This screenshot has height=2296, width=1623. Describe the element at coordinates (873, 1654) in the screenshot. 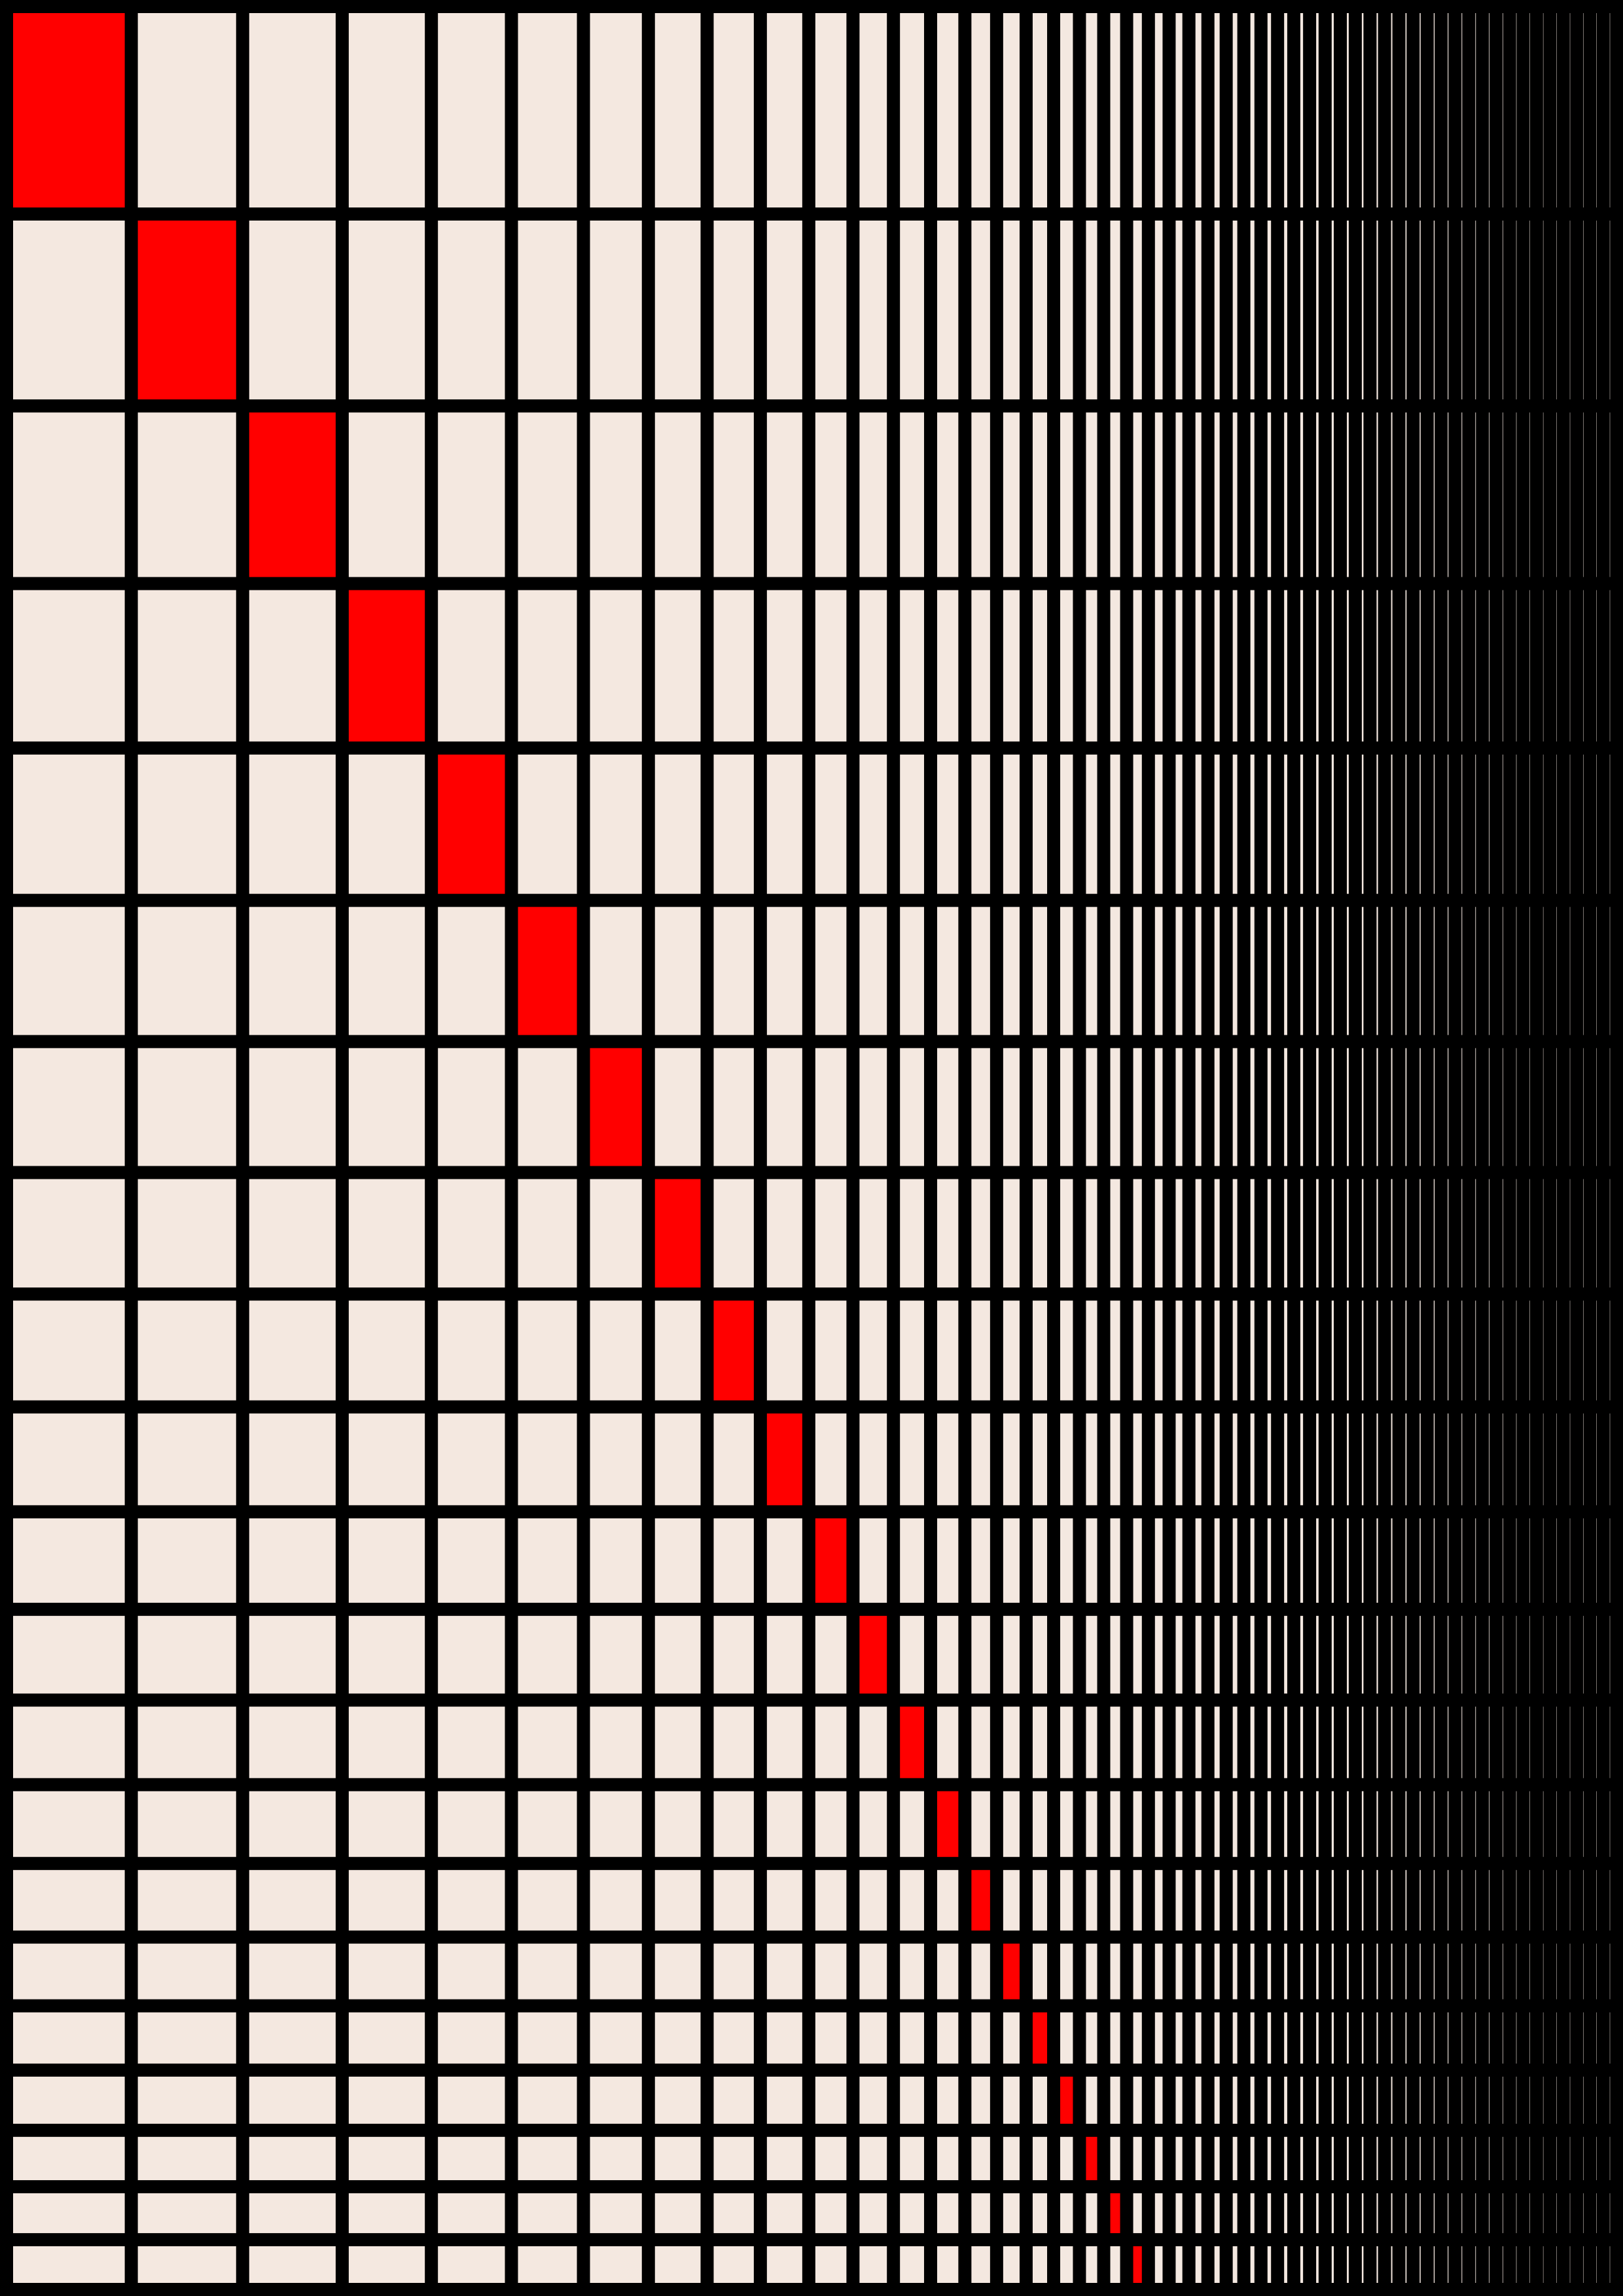

I see `highlight-cell` at that location.